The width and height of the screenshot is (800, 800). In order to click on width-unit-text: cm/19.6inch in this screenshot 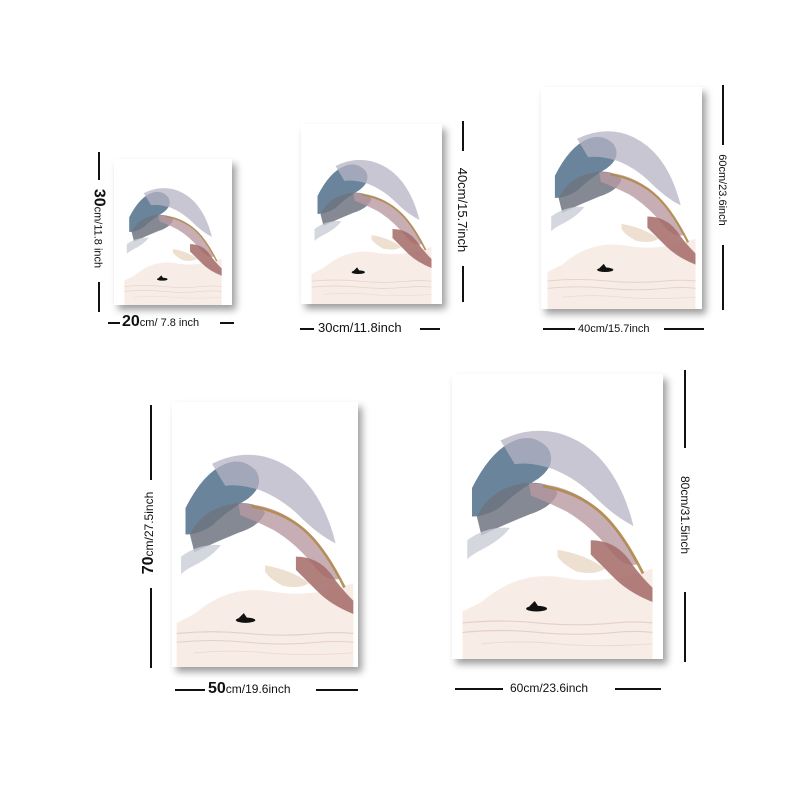, I will do `click(258, 689)`.